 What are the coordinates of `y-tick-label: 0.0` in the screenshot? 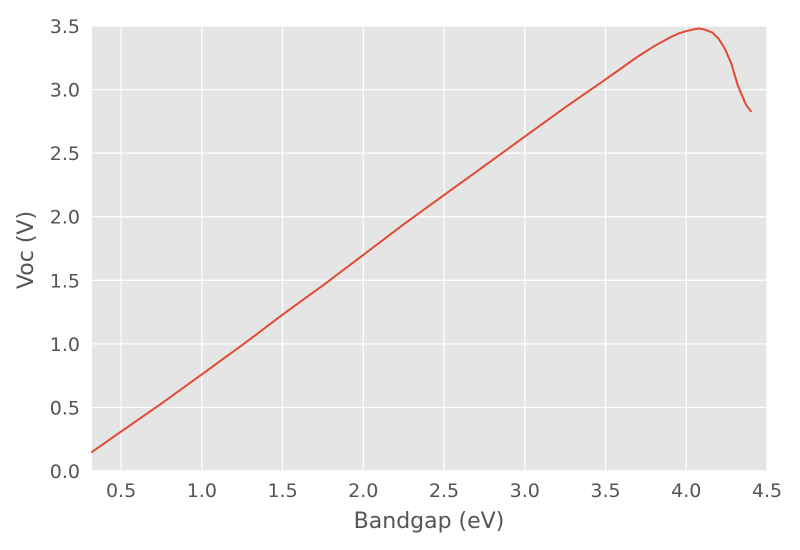 It's located at (65, 472).